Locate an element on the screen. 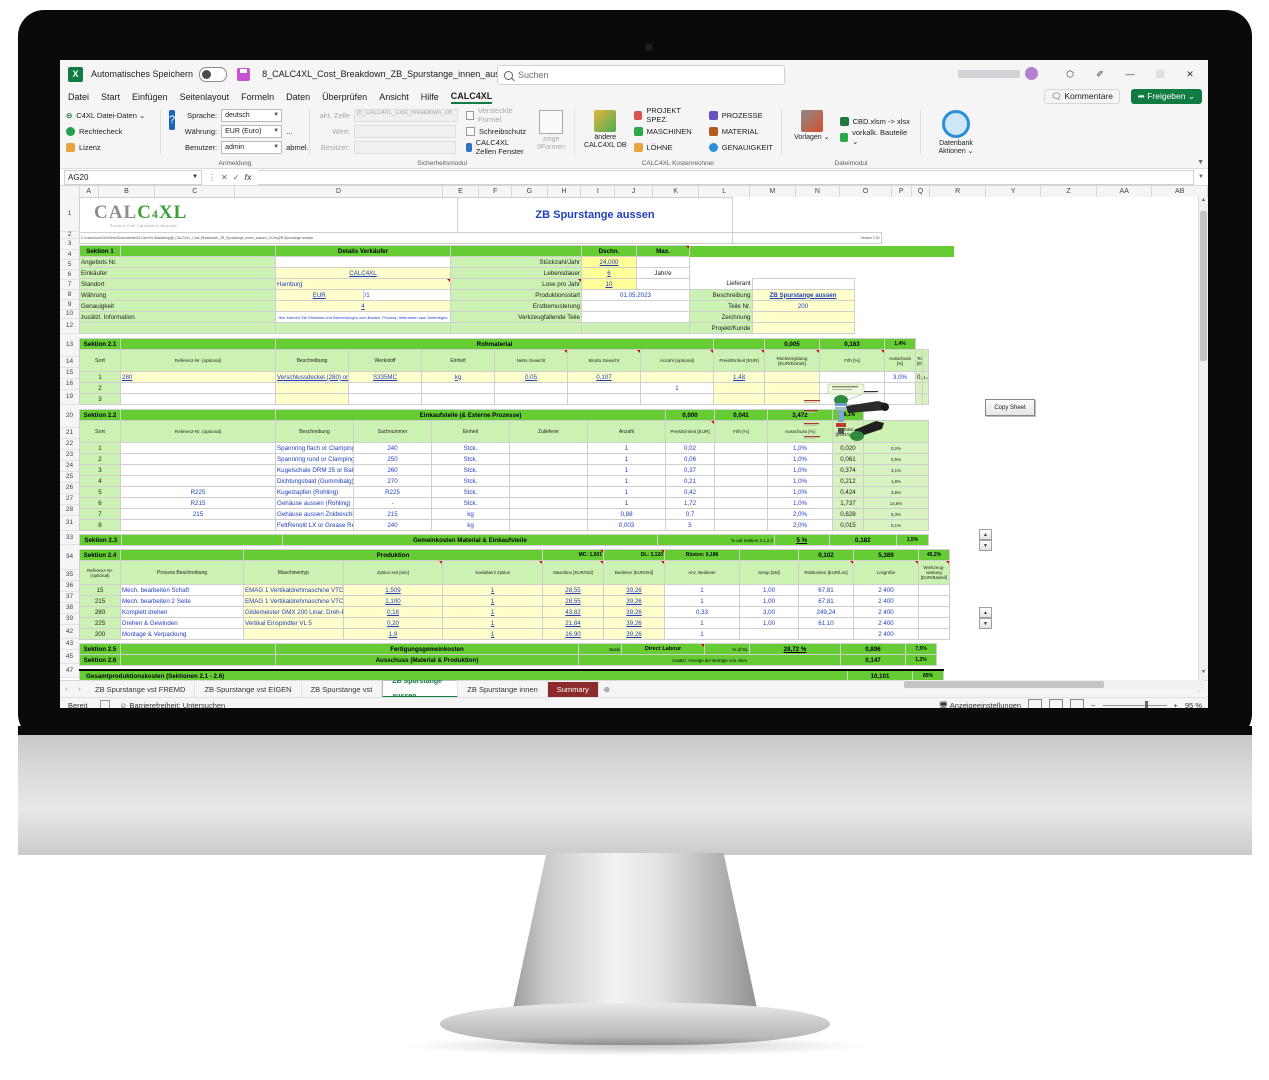 The width and height of the screenshot is (1269, 1080). lieferant-value is located at coordinates (803, 284).